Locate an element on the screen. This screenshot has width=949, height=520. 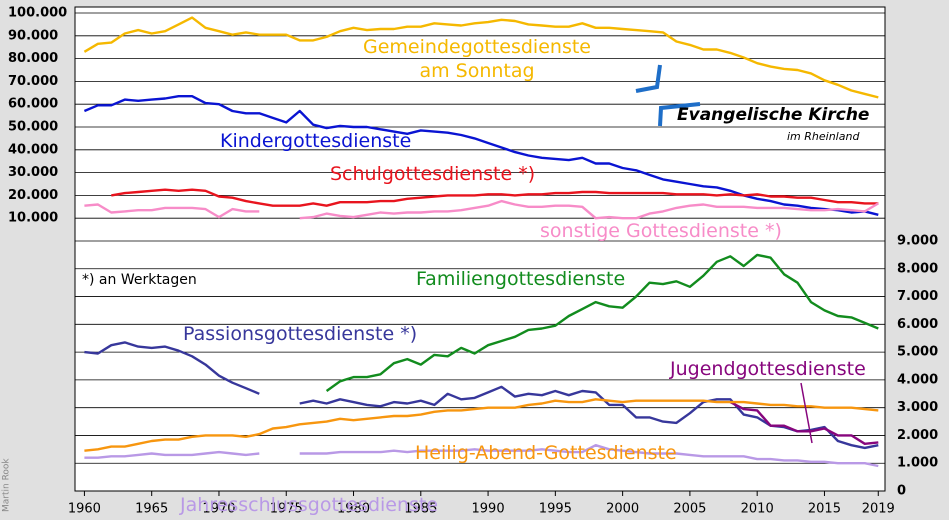
x-tick-label: 1990 is located at coordinates (488, 509).